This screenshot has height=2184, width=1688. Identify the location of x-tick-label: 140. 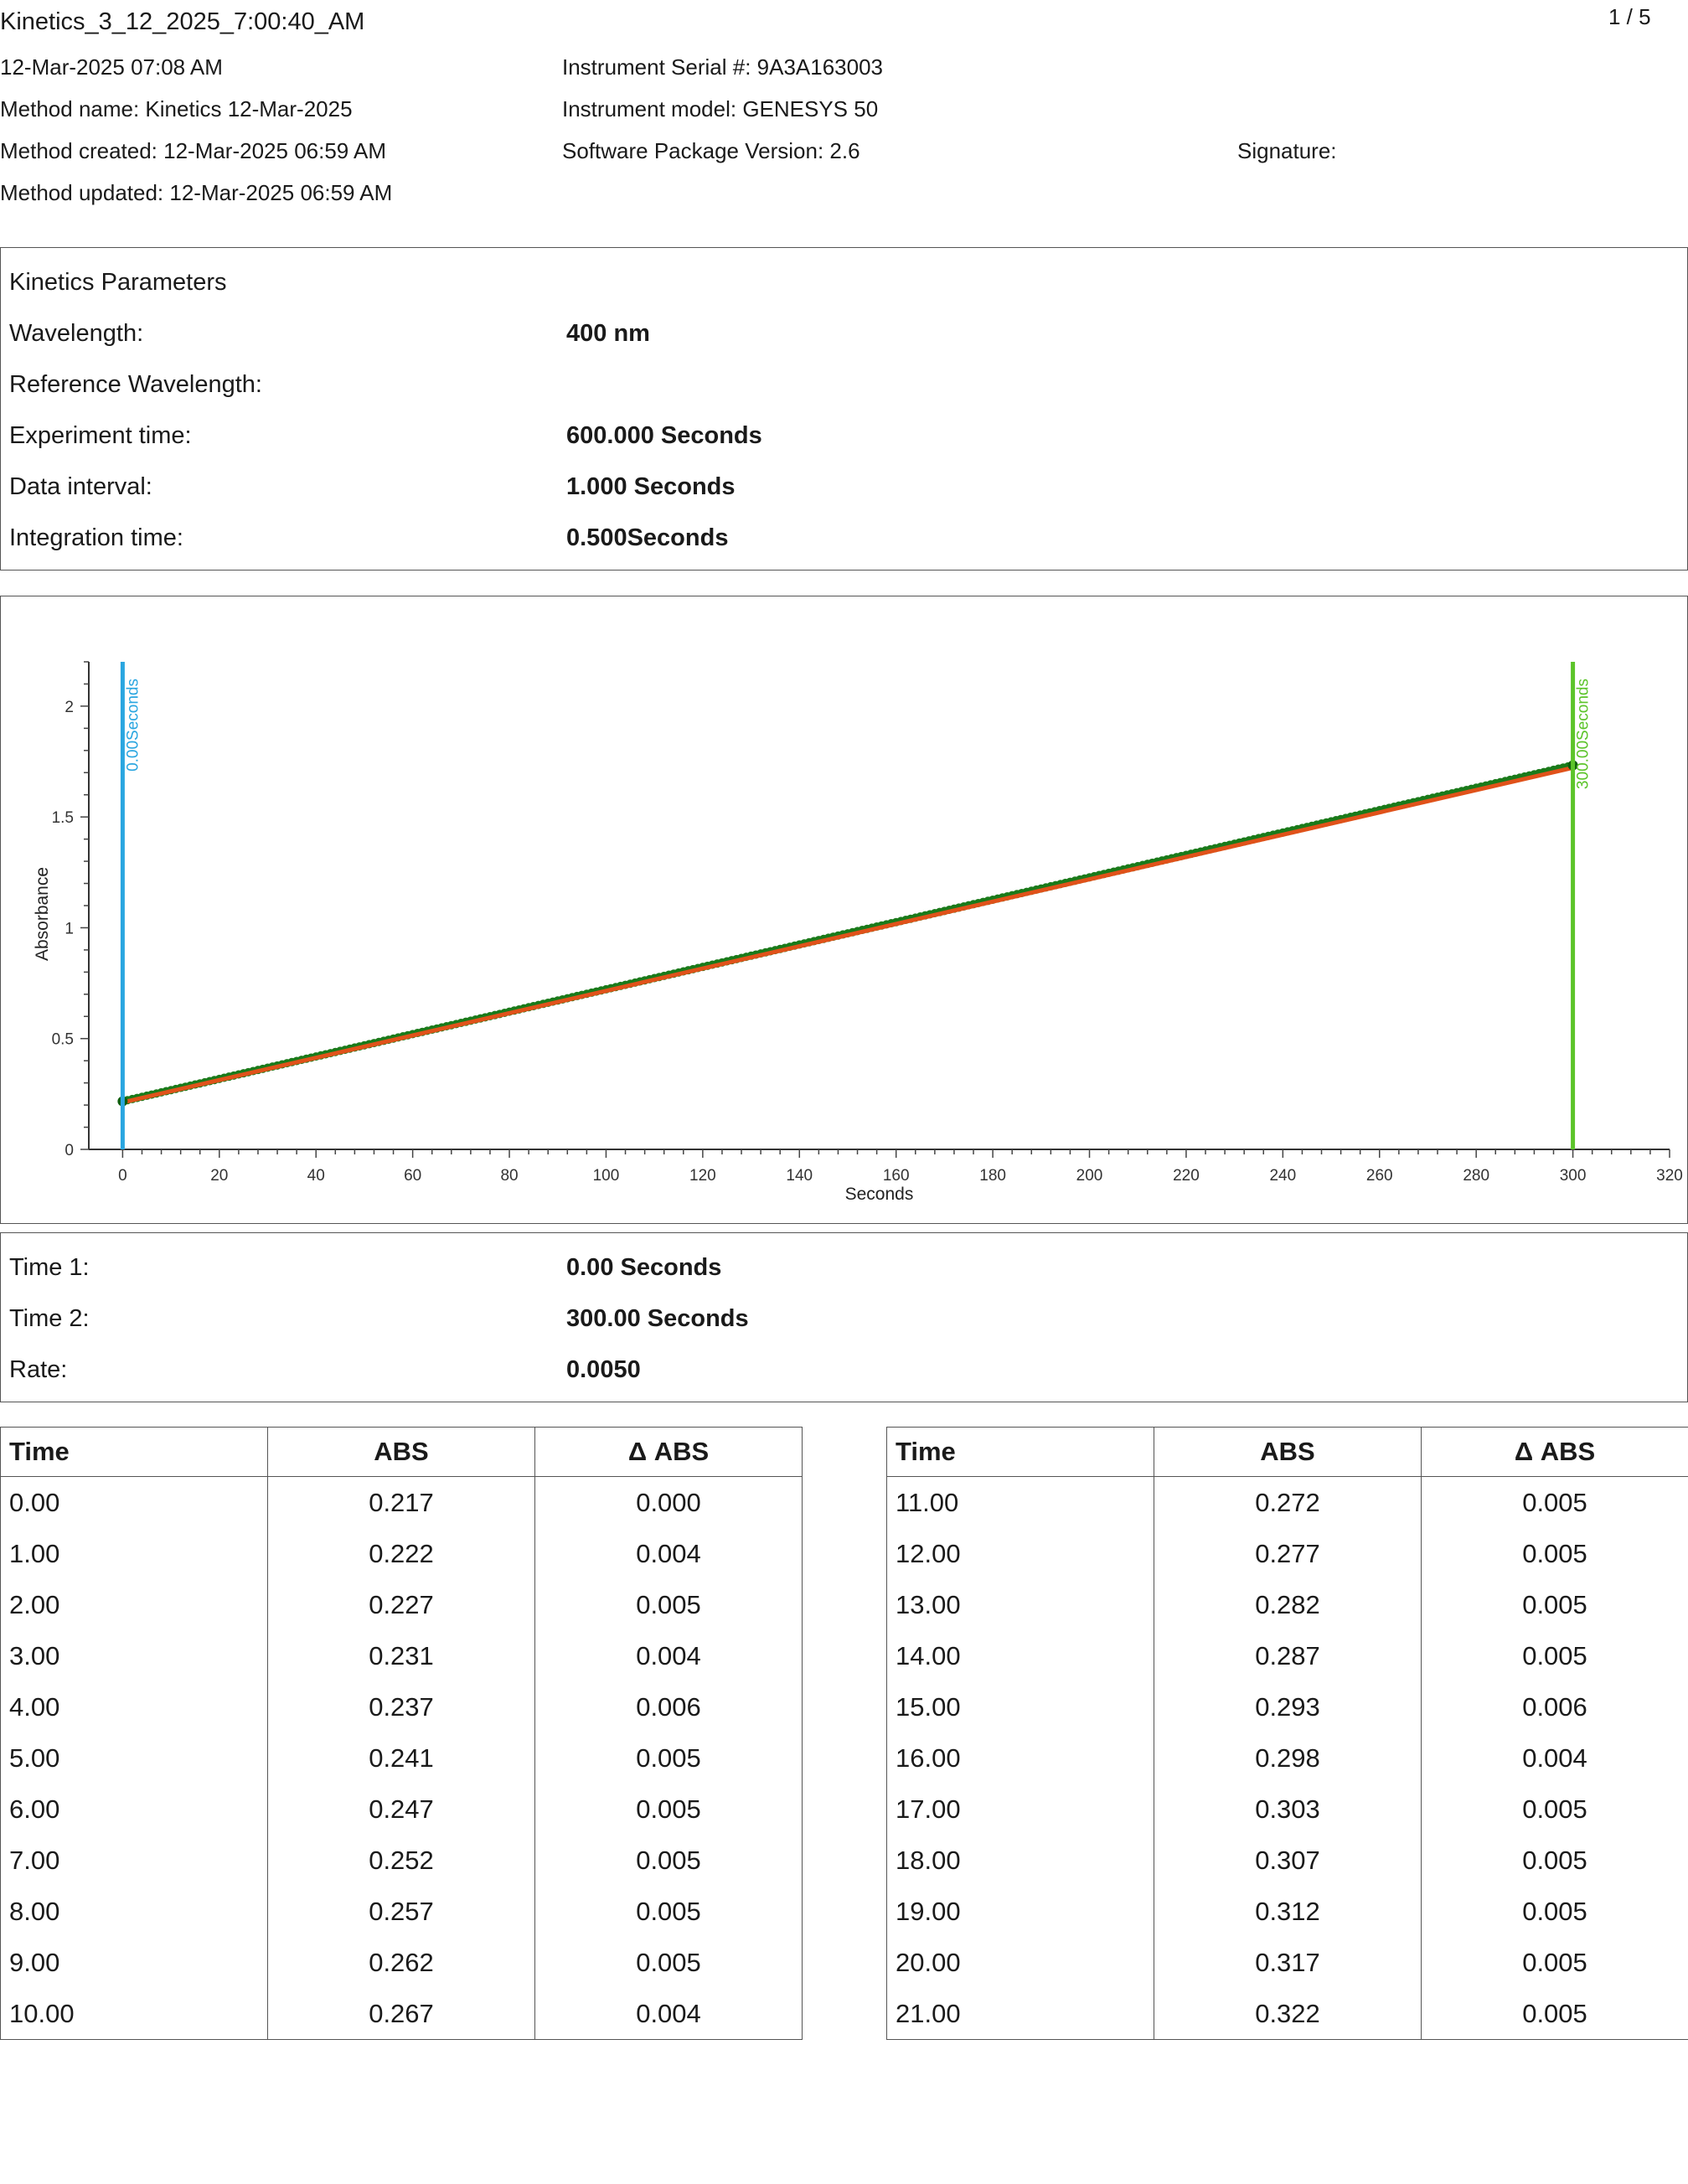
(800, 1176).